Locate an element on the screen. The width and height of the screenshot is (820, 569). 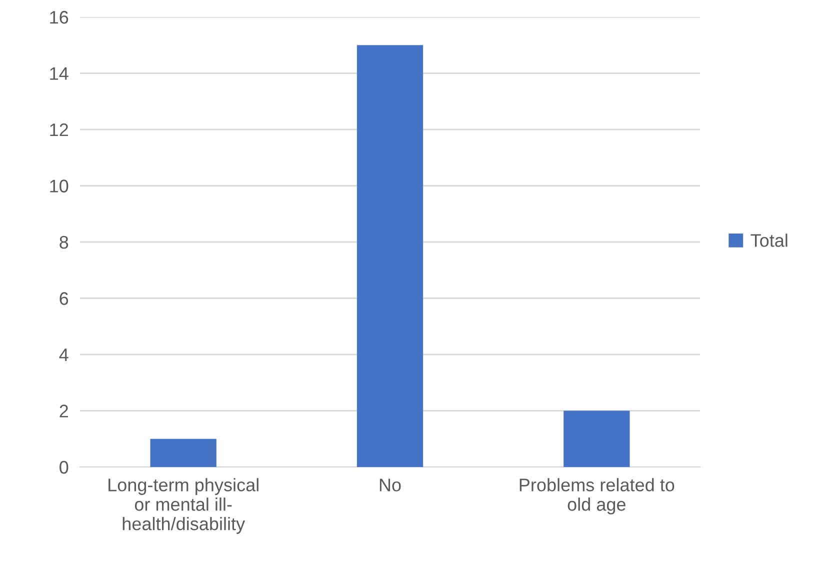
y-tick-label: 10 is located at coordinates (59, 186).